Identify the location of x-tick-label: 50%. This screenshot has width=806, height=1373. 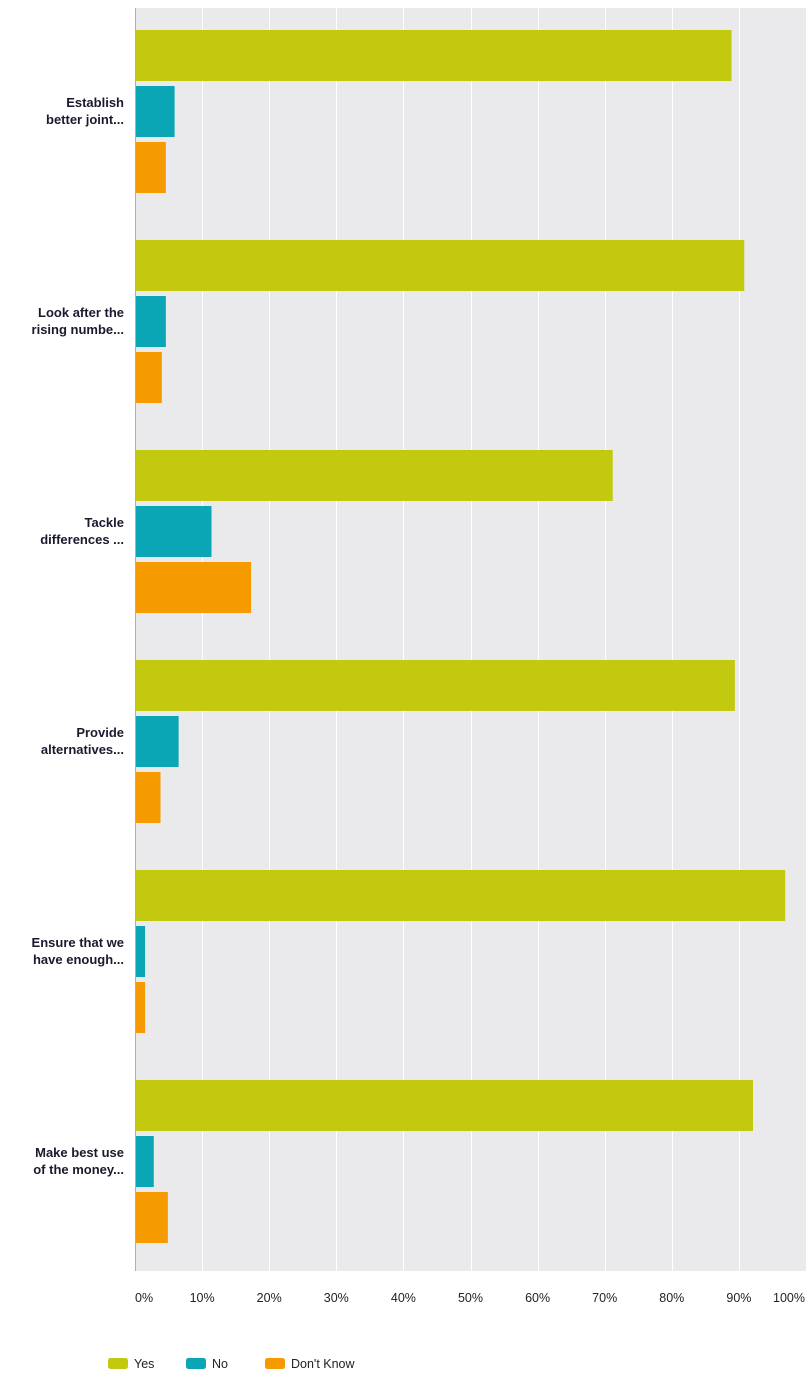
(470, 1298).